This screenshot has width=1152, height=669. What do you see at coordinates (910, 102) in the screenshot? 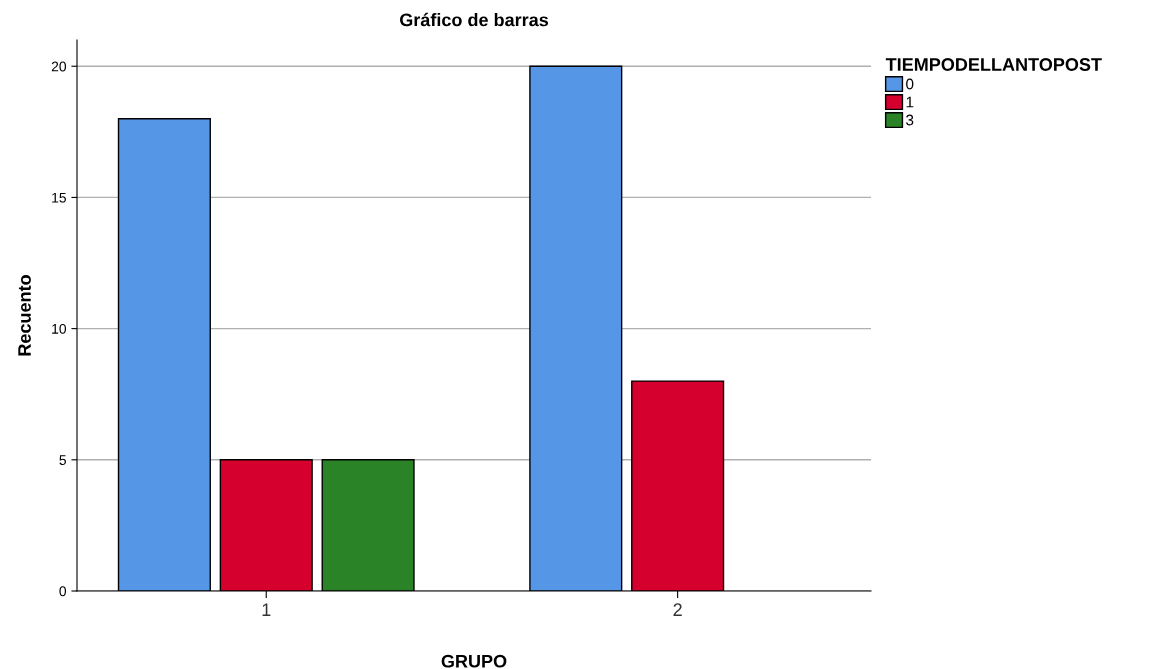
I see `legend-label: 1` at bounding box center [910, 102].